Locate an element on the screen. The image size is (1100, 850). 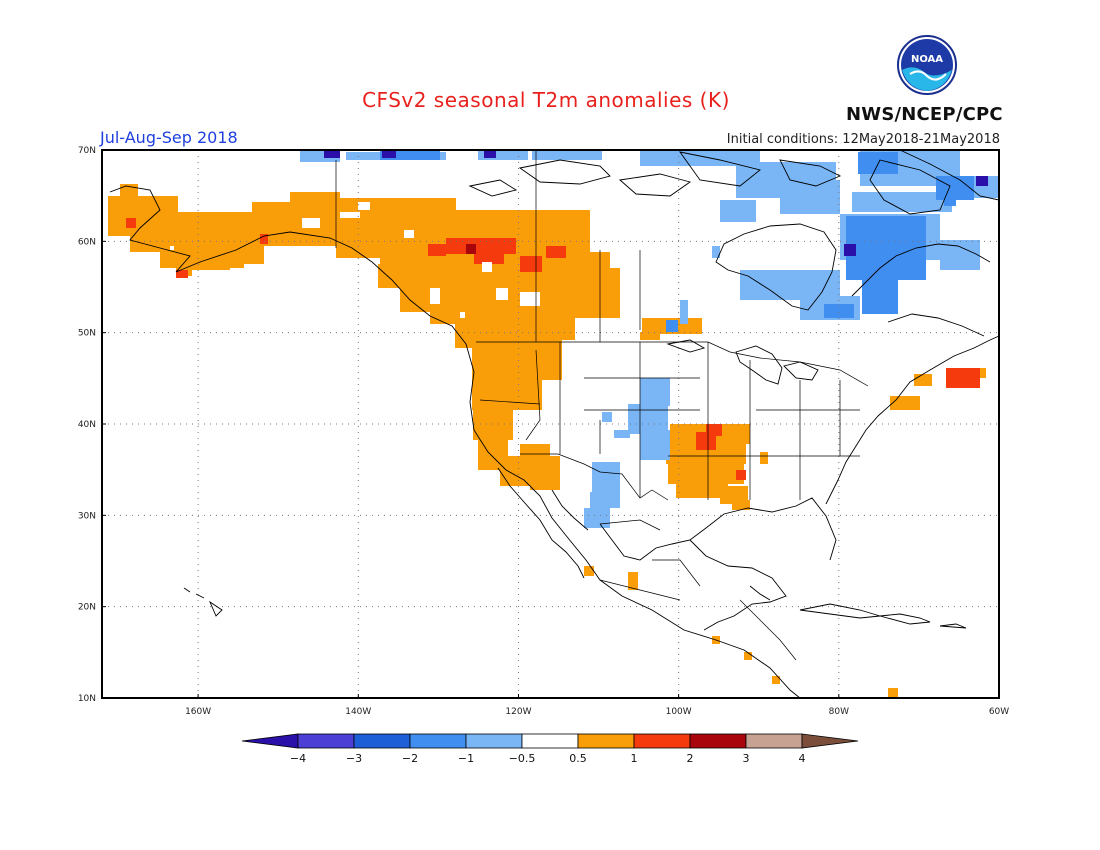
latitude-labels: 70N 60N 50N 40N 30N 20N 10N is located at coordinates (92, 425).